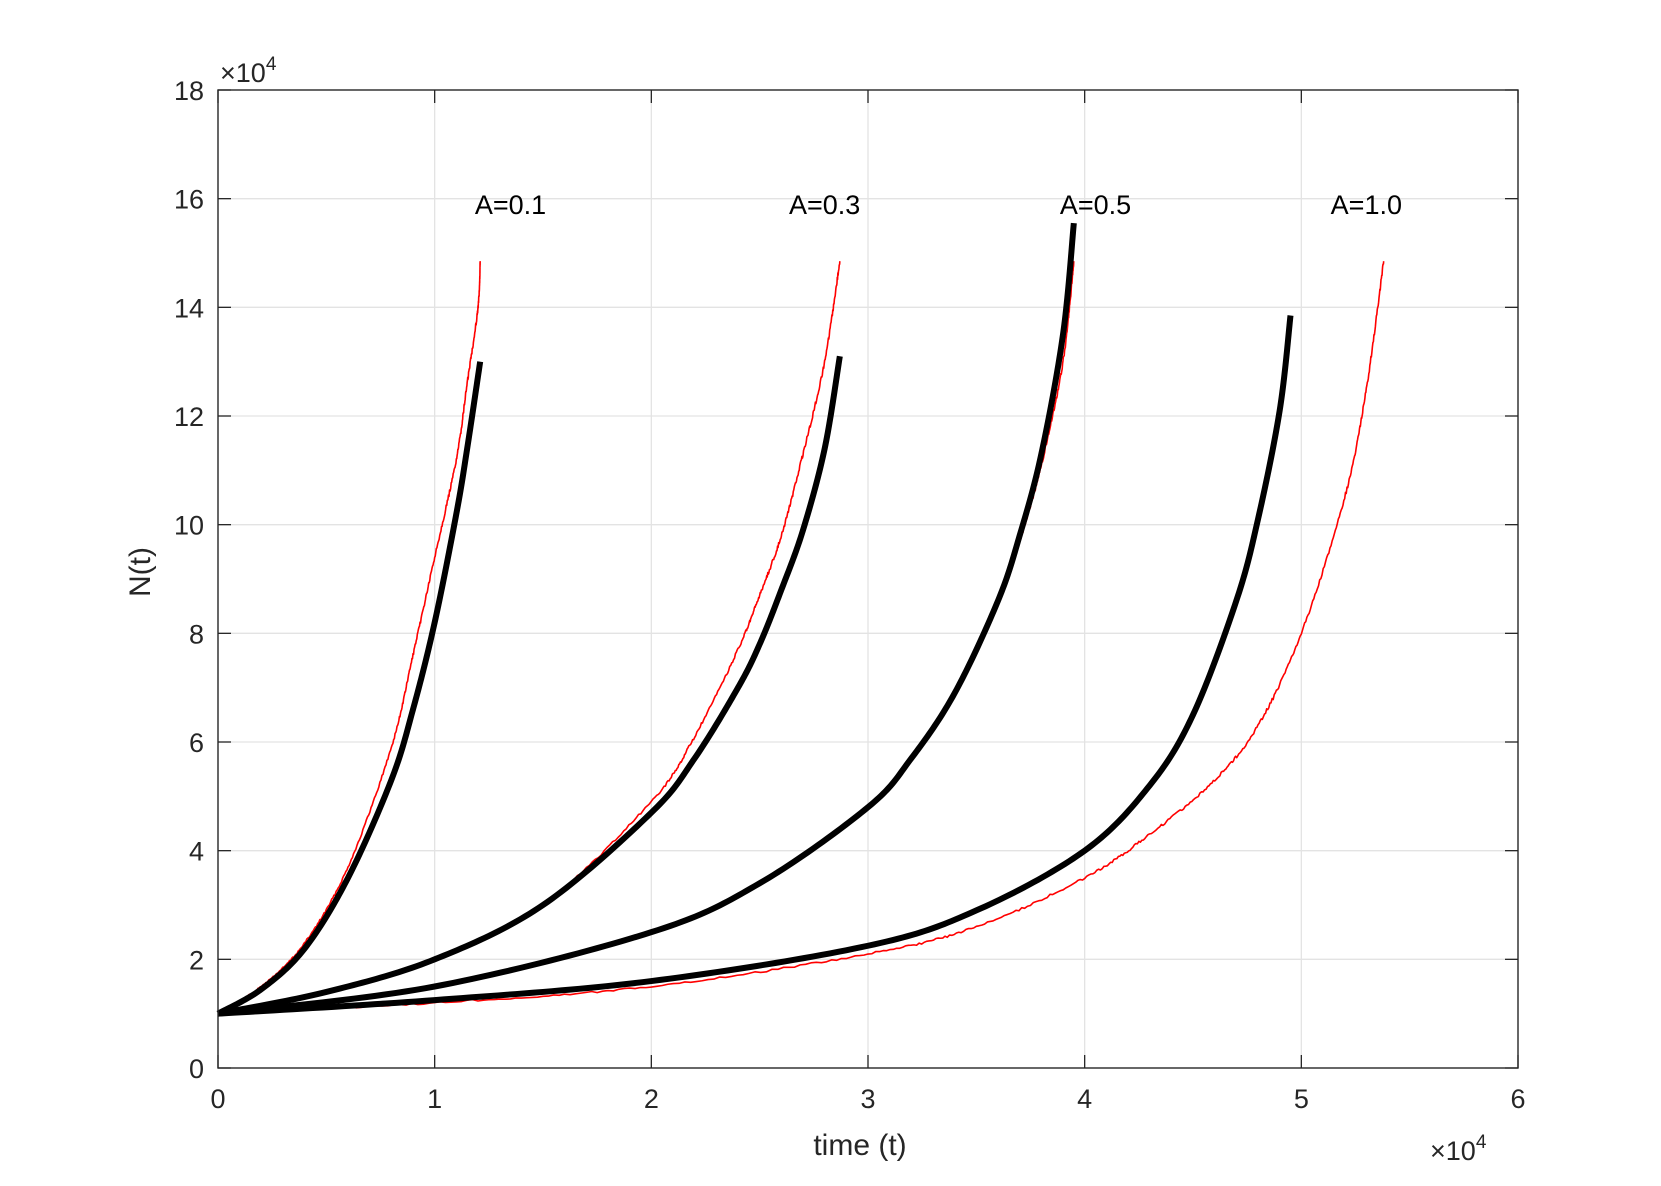 Image resolution: width=1661 pixels, height=1186 pixels. I want to click on y-tick-label: 10, so click(189, 526).